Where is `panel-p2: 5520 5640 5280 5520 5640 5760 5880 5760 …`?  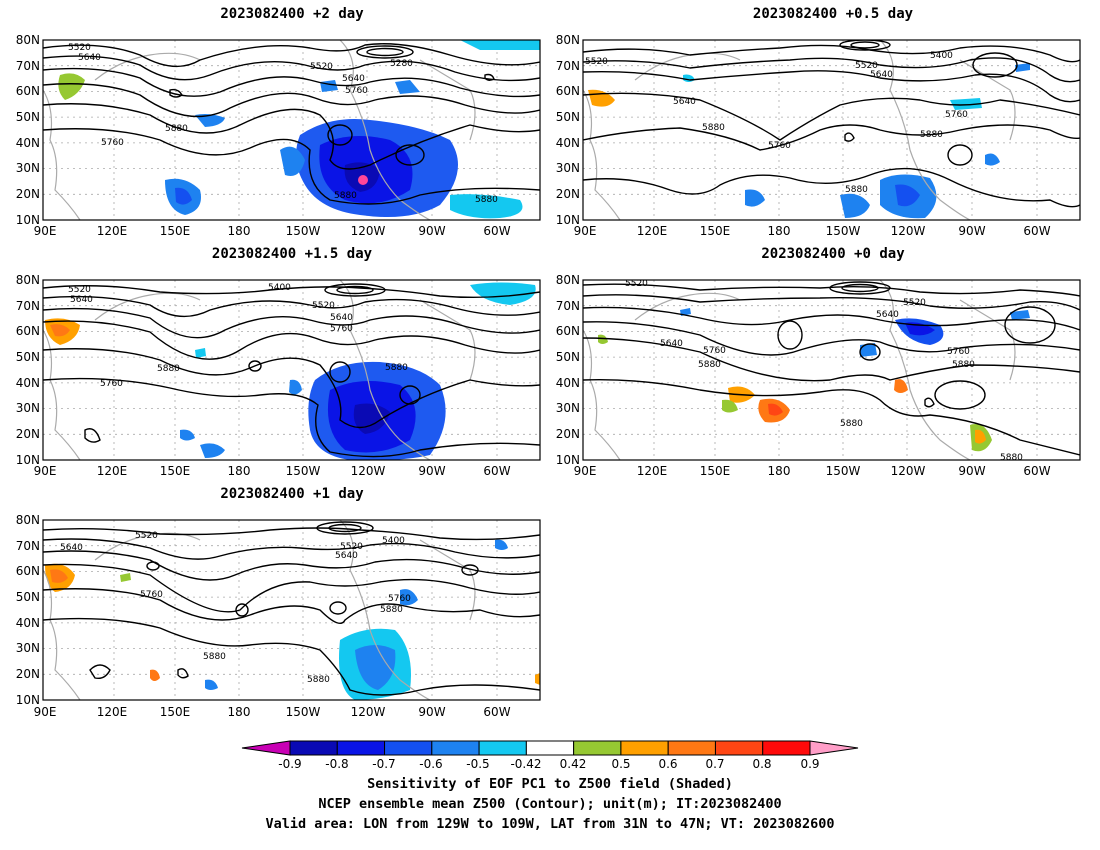
panel-p2: 5520 5640 5280 5520 5640 5760 5880 5760 … is located at coordinates (278, 135).